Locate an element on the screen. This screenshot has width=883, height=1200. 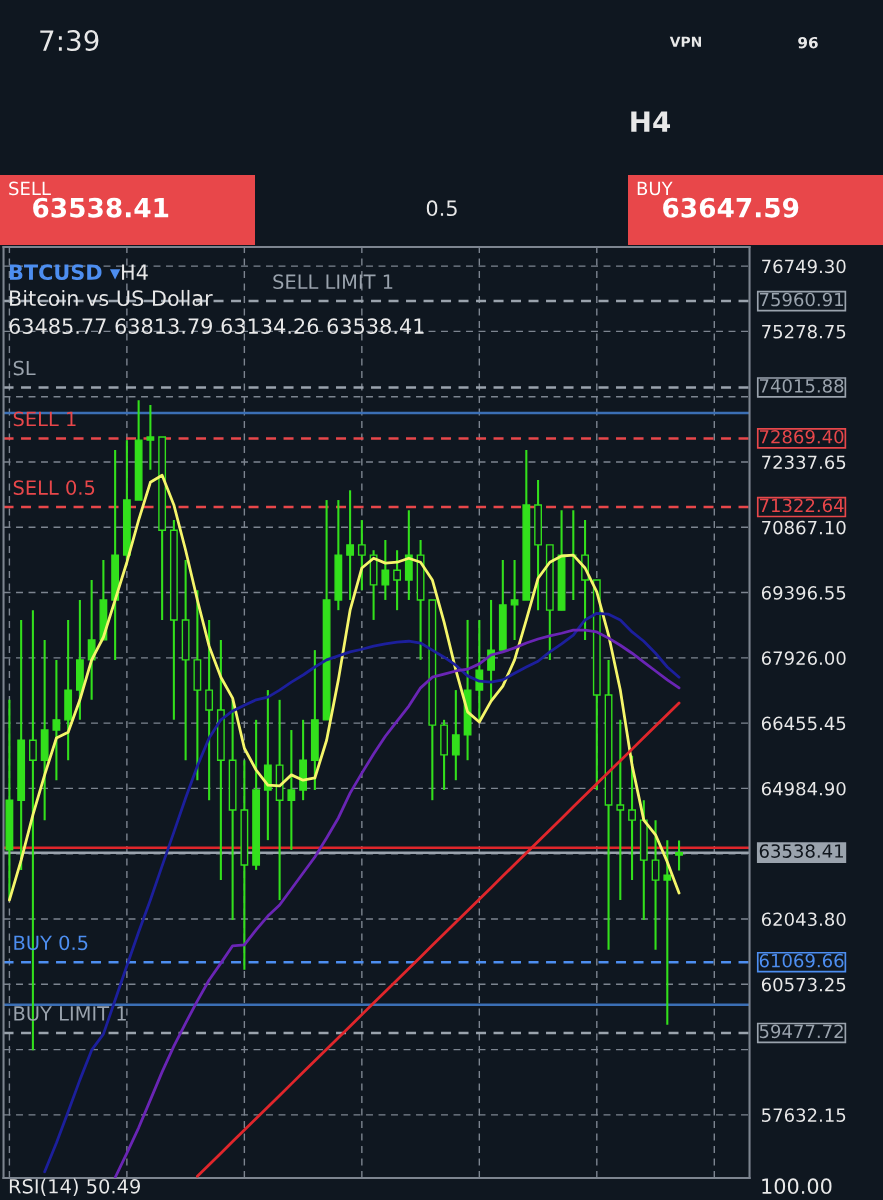
text: 59477.72 is located at coordinates (801, 1031).